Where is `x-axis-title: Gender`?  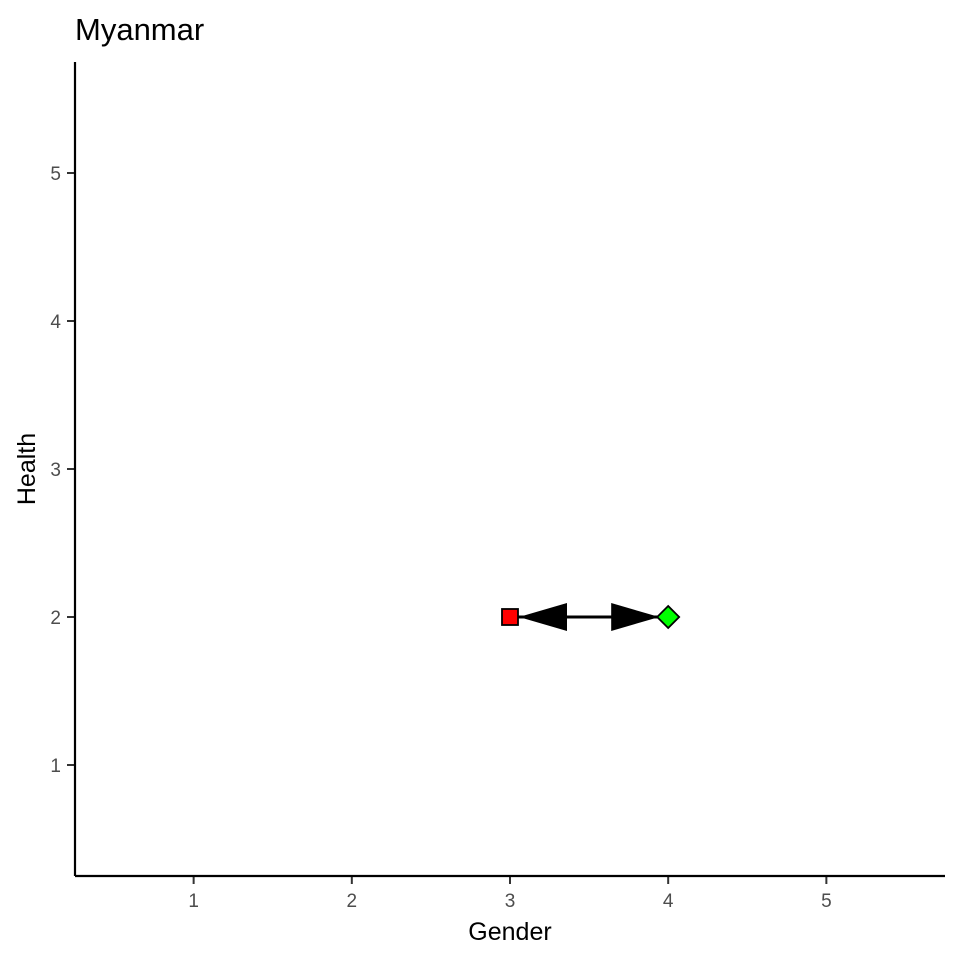 x-axis-title: Gender is located at coordinates (509, 932).